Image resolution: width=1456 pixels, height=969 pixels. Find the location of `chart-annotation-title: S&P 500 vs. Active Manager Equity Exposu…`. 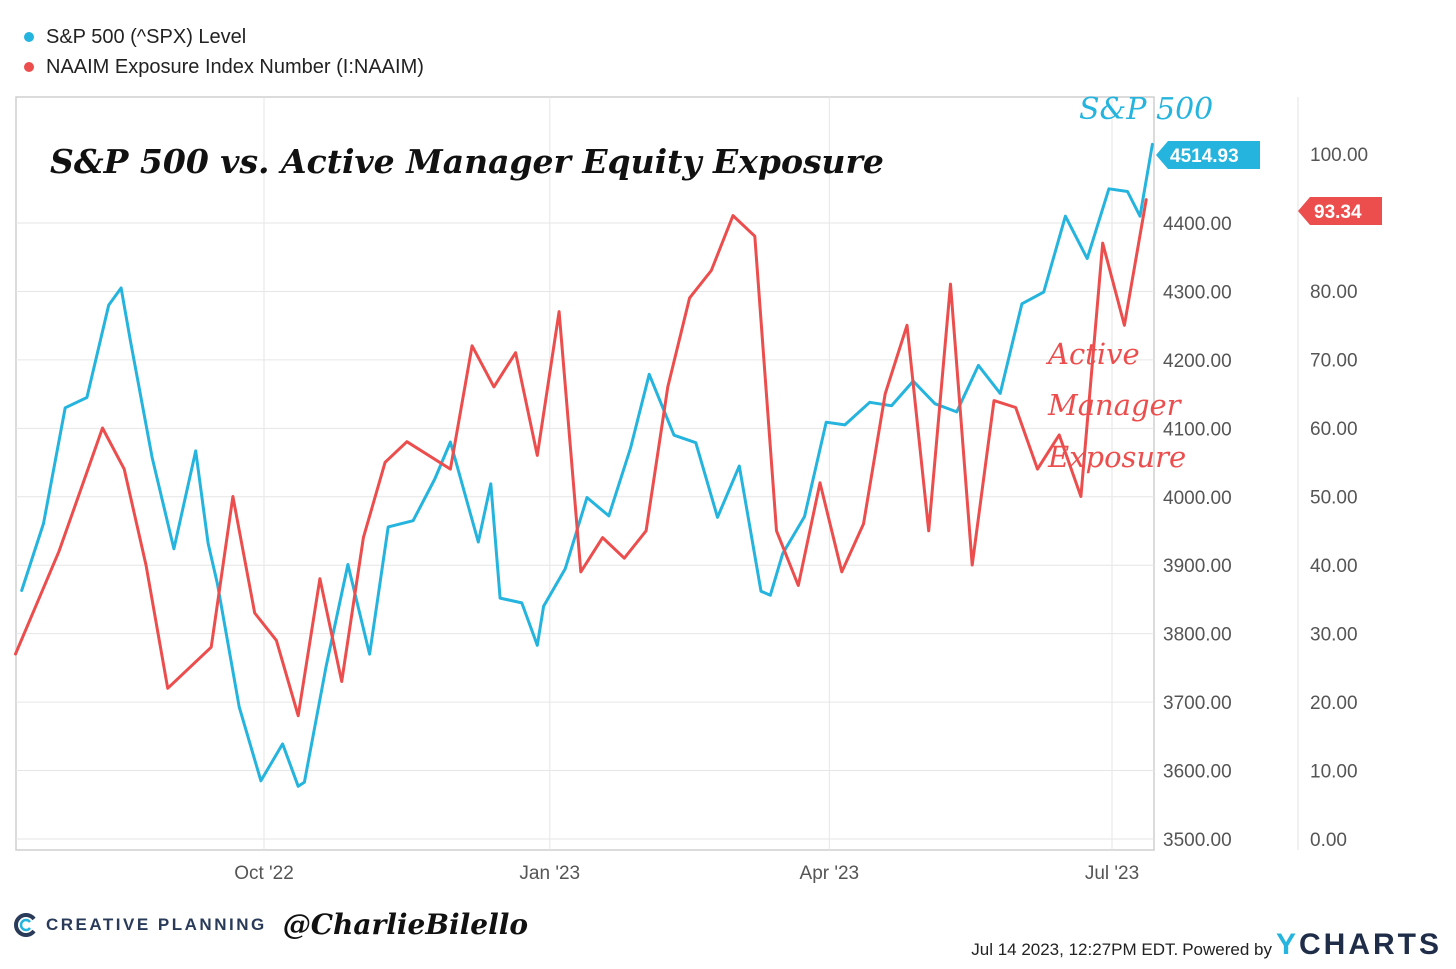

chart-annotation-title: S&P 500 vs. Active Manager Equity Exposu… is located at coordinates (467, 161).